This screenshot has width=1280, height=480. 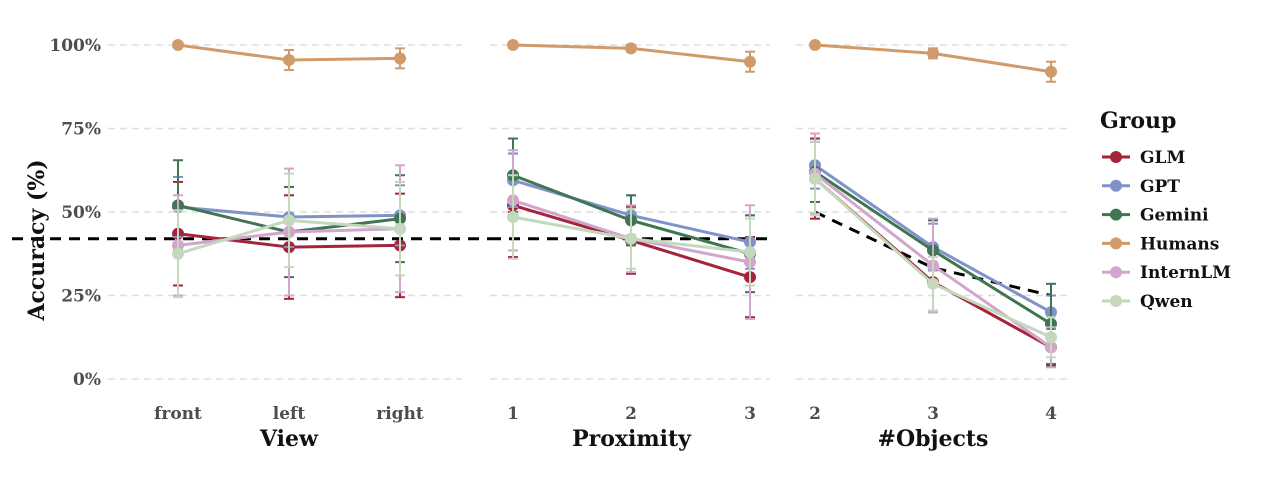 I want to click on legend-label: InternLM, so click(x=1185, y=273).